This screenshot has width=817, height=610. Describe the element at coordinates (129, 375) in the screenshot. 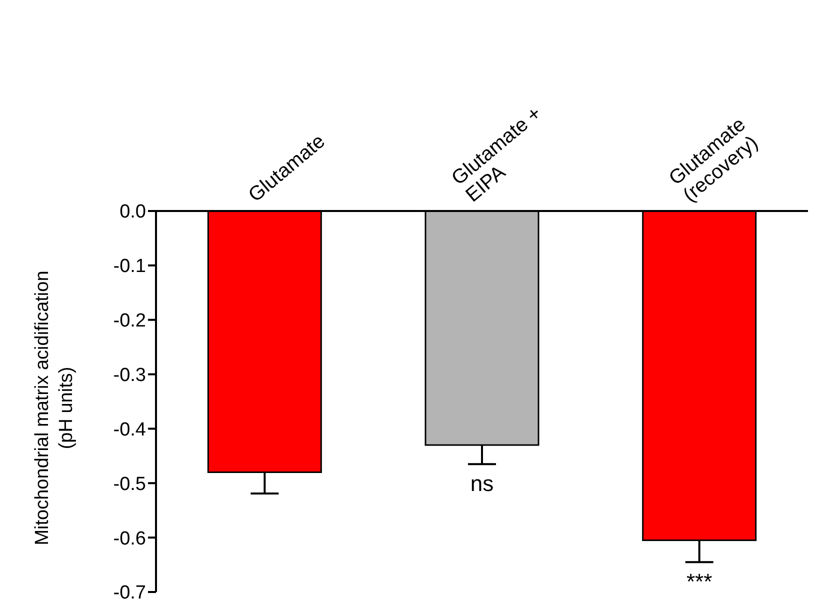

I see `y-tick-label: -0.3` at that location.